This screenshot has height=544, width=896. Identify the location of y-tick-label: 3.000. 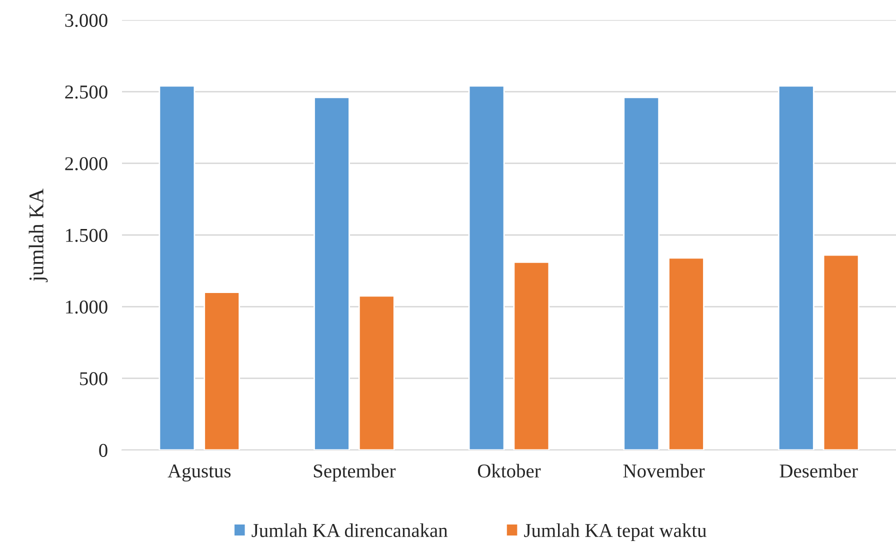
(86, 21).